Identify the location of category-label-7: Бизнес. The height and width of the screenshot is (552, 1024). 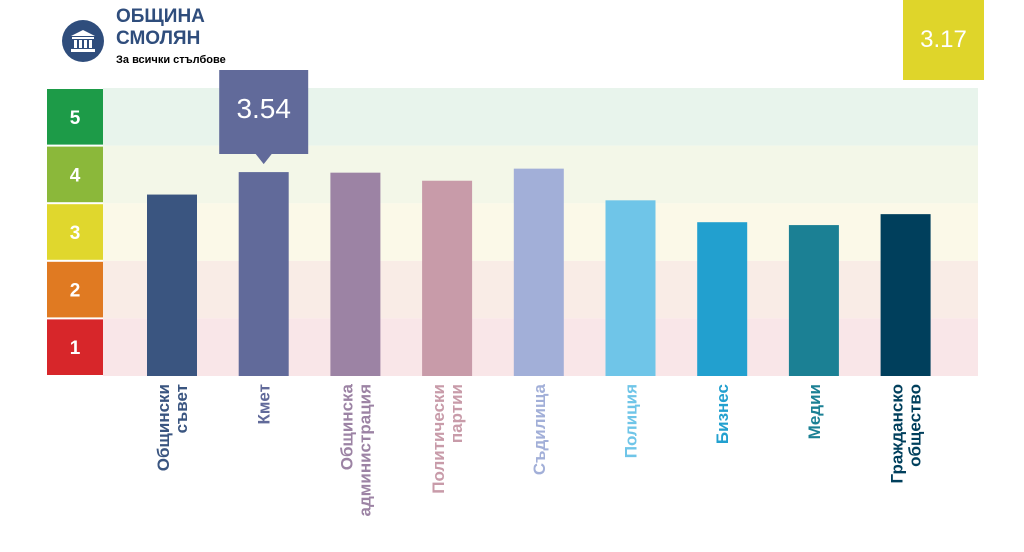
(722, 414).